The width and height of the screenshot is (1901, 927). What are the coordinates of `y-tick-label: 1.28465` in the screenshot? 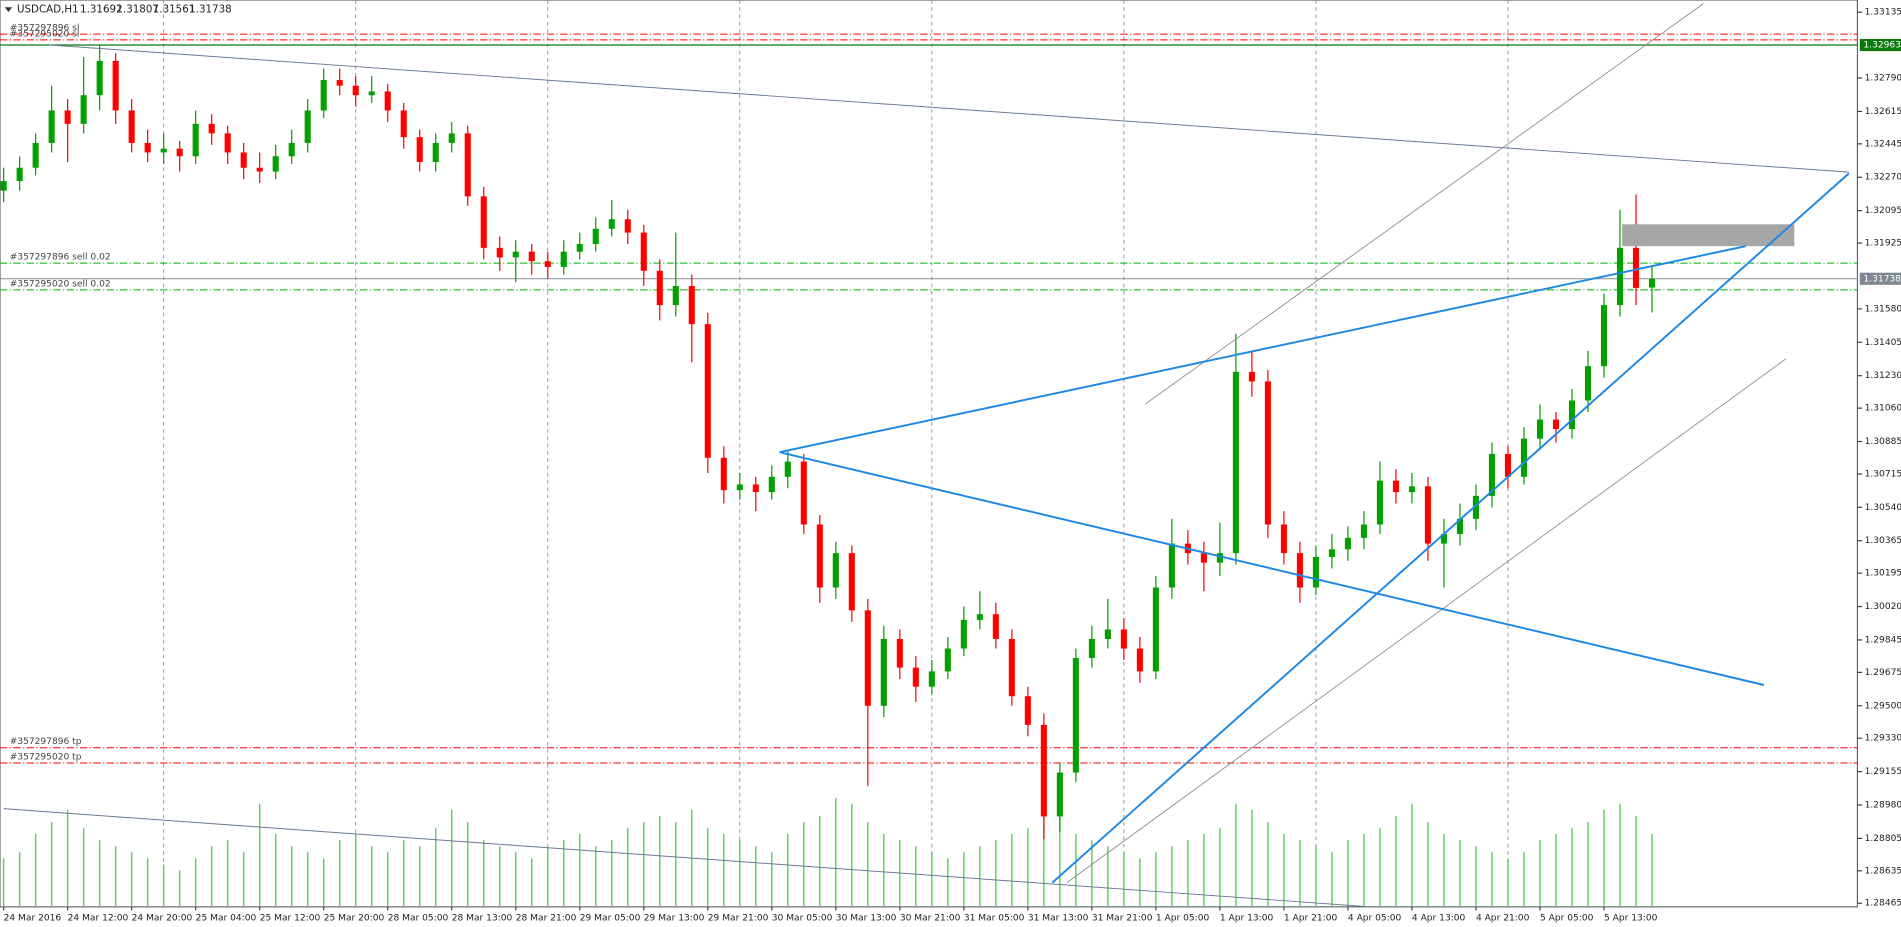 It's located at (1883, 904).